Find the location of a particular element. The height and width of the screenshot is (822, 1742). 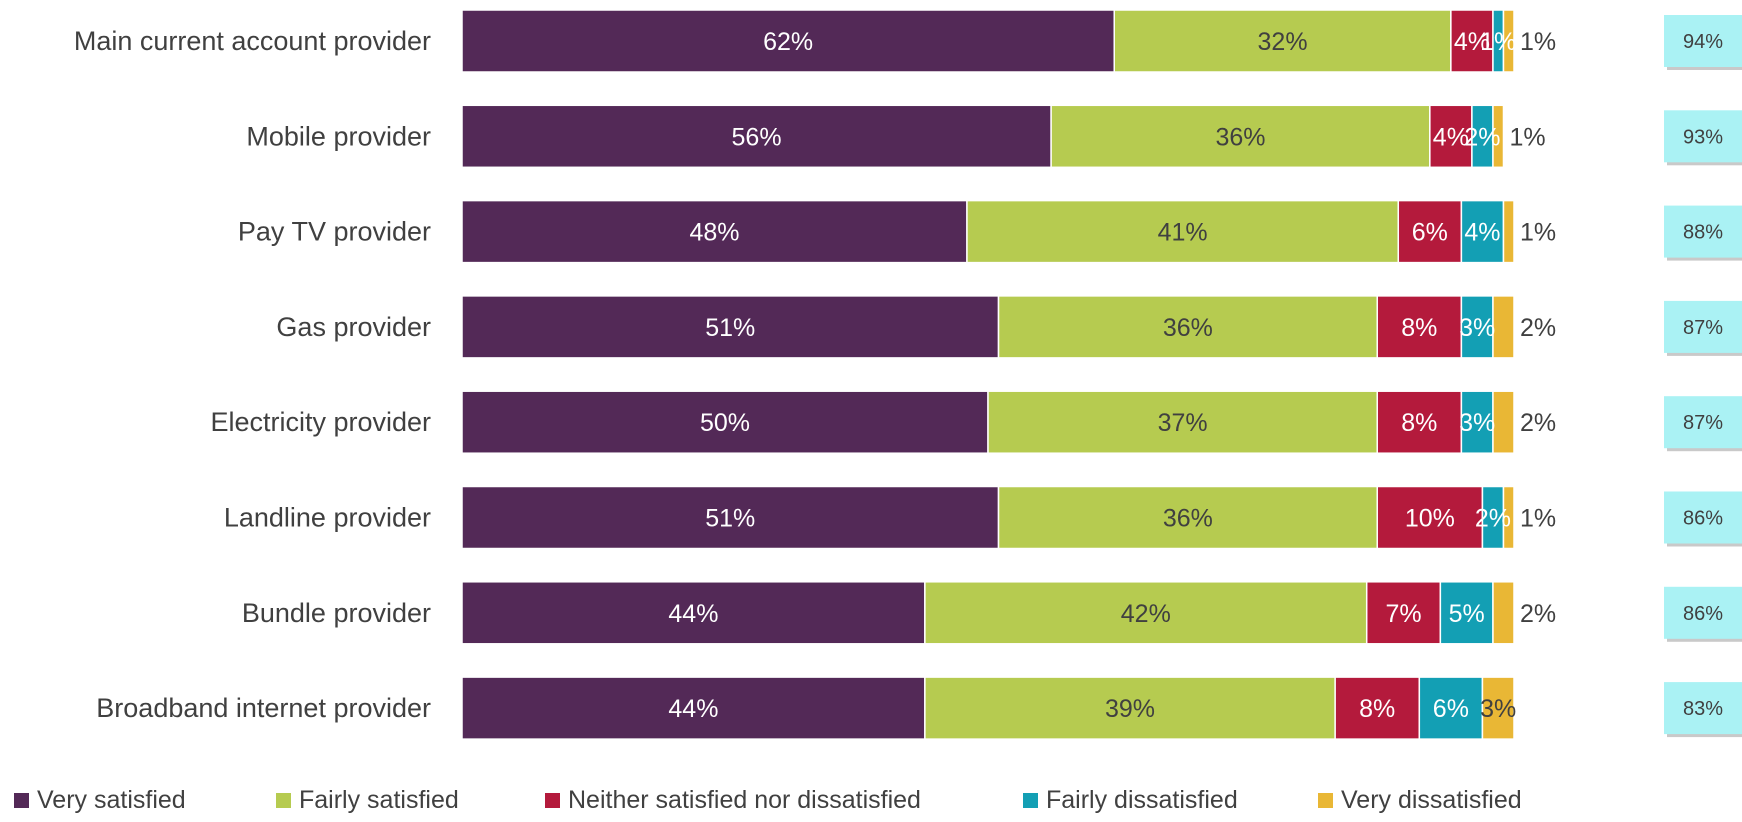

data-label-very-satisfied: 50% is located at coordinates (725, 423).